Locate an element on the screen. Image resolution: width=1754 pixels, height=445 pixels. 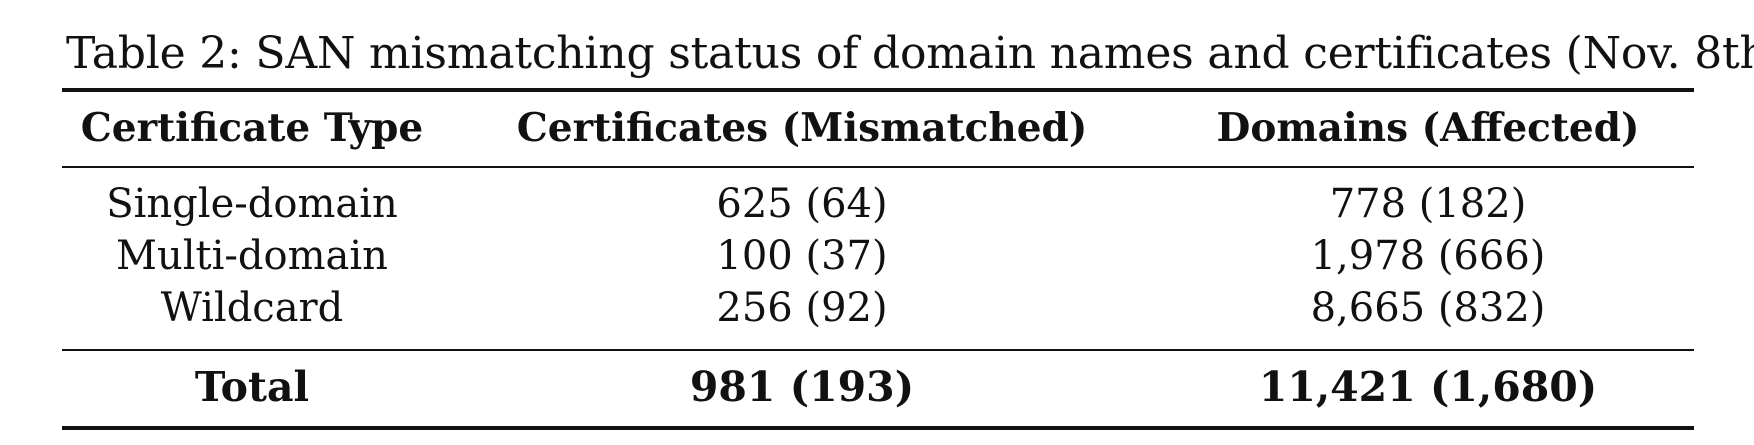
total-label: Total is located at coordinates (252, 387).